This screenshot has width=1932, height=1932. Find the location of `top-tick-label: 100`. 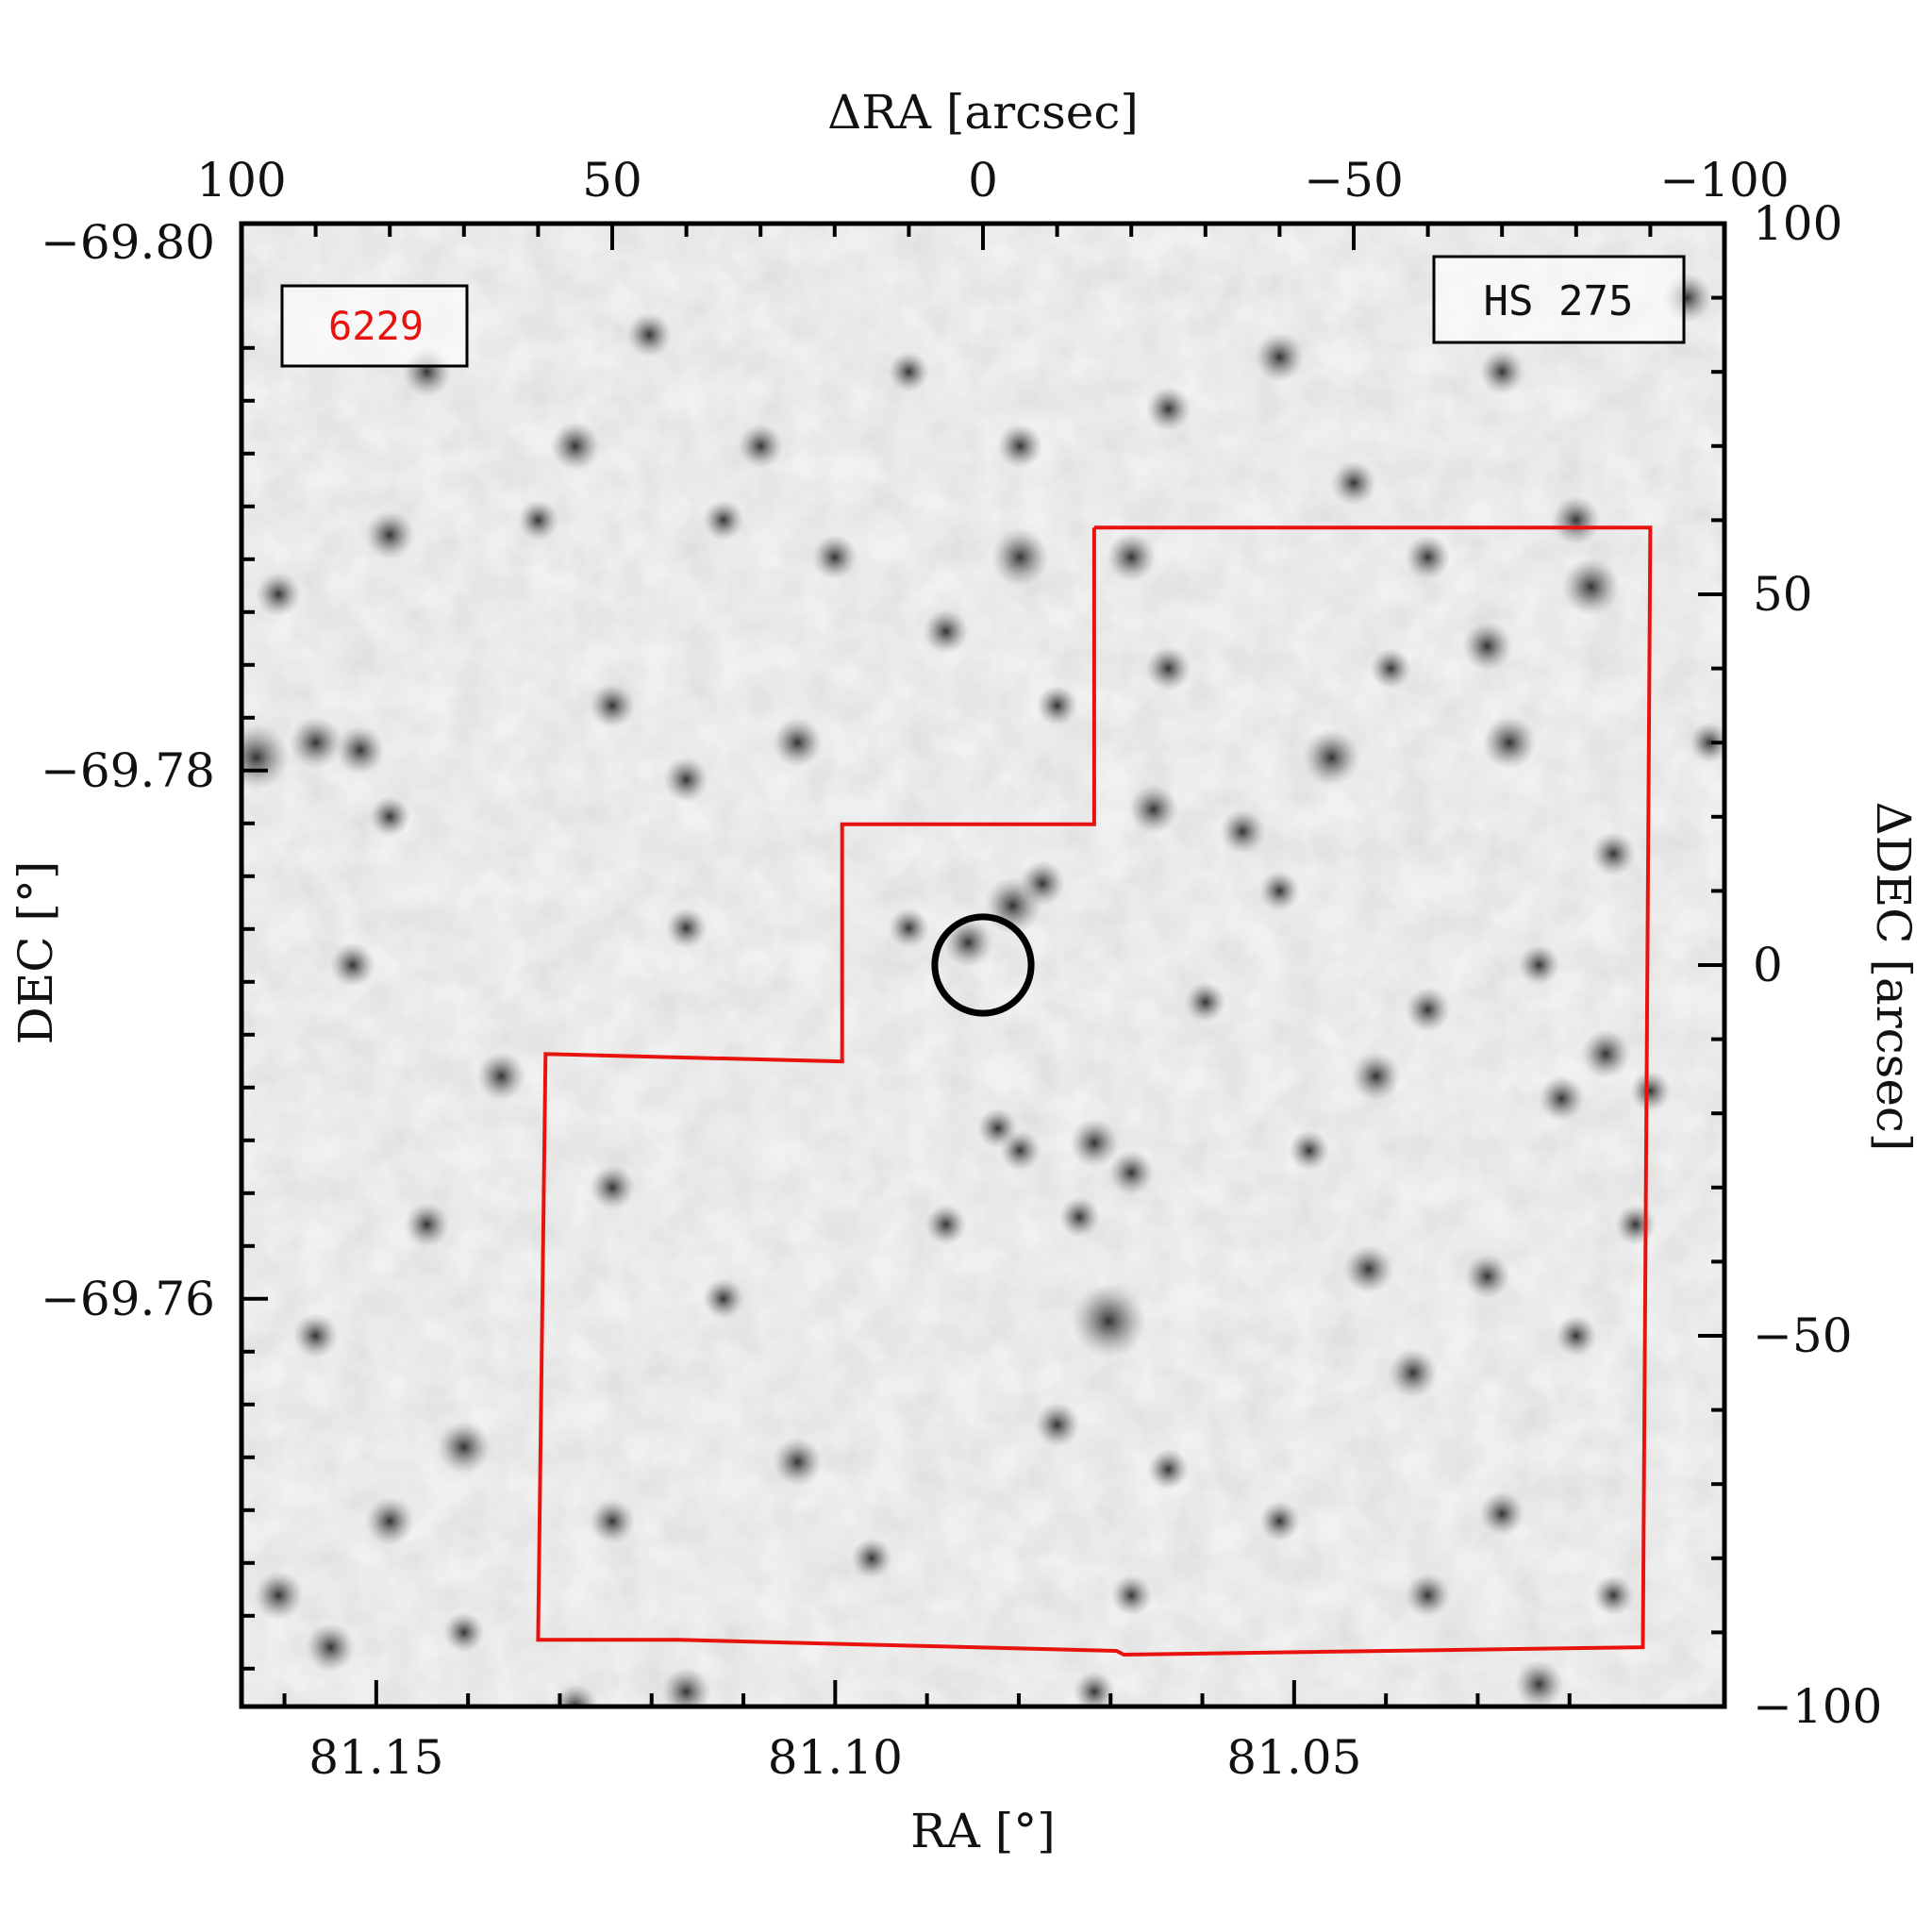

top-tick-label: 100 is located at coordinates (241, 180).